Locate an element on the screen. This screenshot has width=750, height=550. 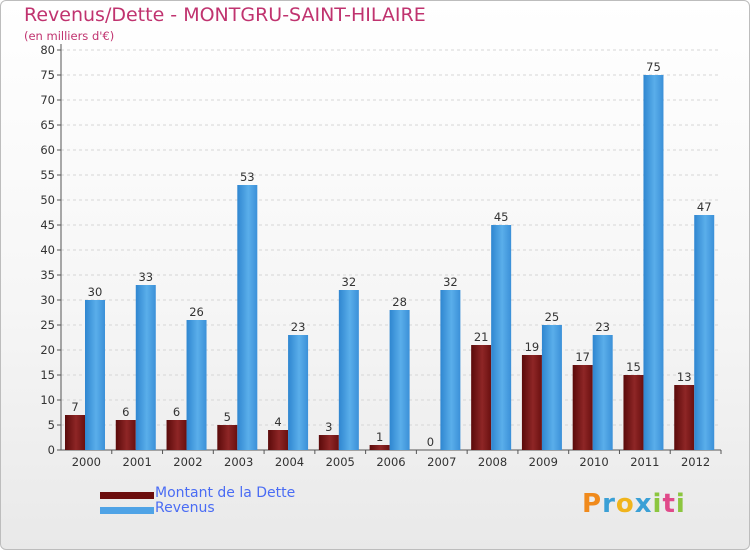
y-tick-label: 70 is located at coordinates (47, 100).